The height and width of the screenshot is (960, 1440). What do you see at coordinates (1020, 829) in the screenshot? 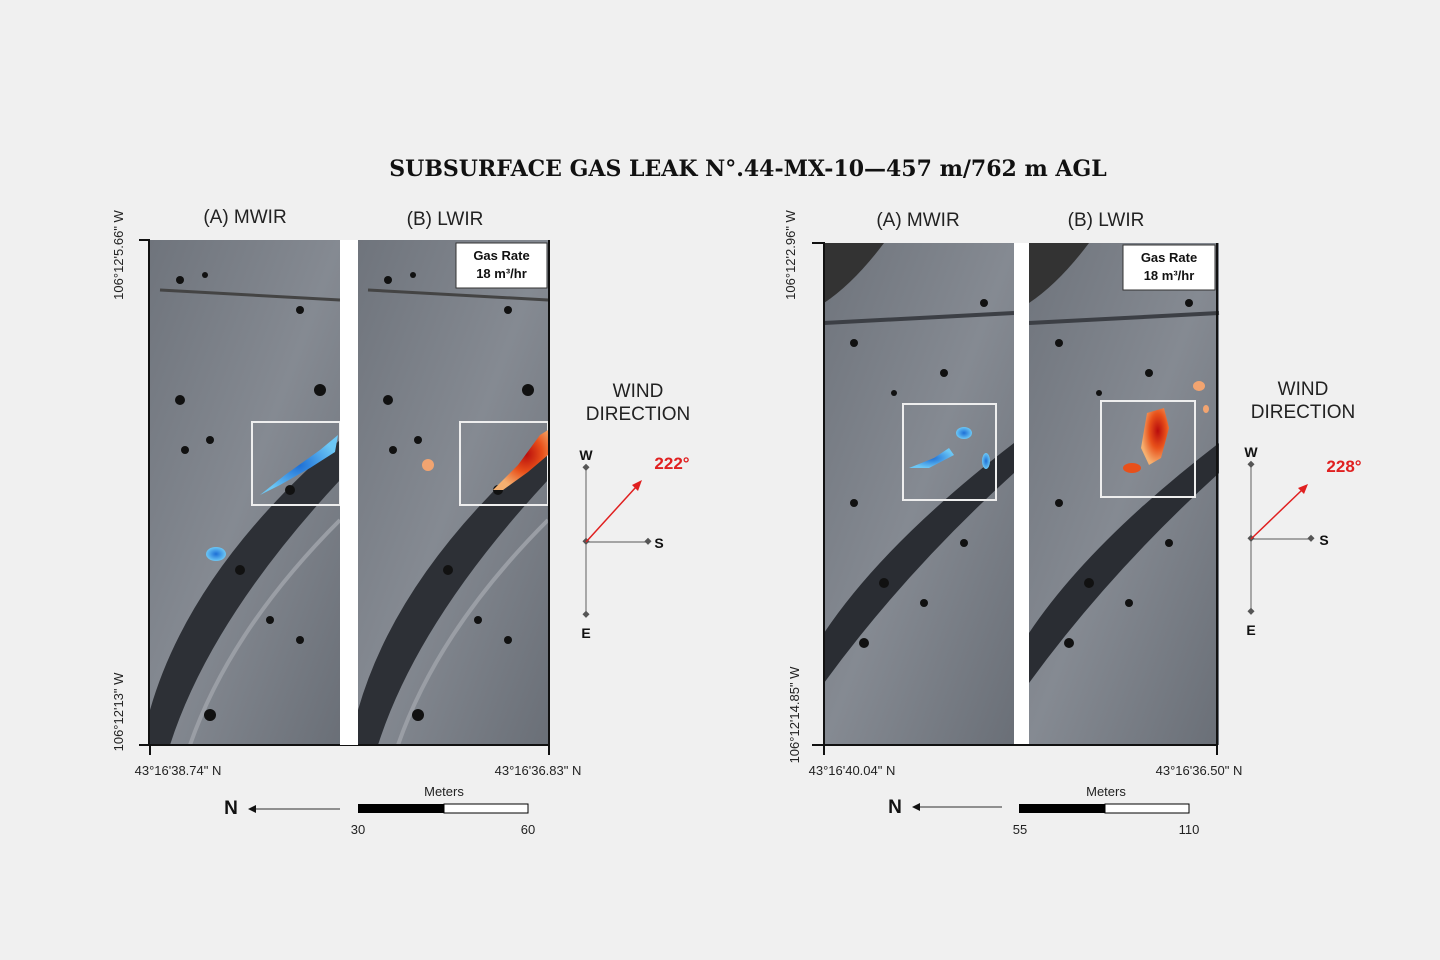
I see `scale-min: 55` at bounding box center [1020, 829].